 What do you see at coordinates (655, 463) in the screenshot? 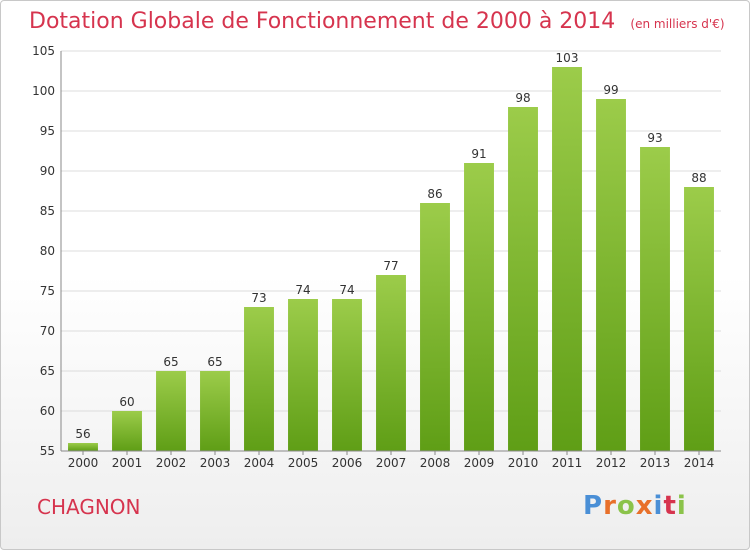
I see `x-tick-label: 2013` at bounding box center [655, 463].